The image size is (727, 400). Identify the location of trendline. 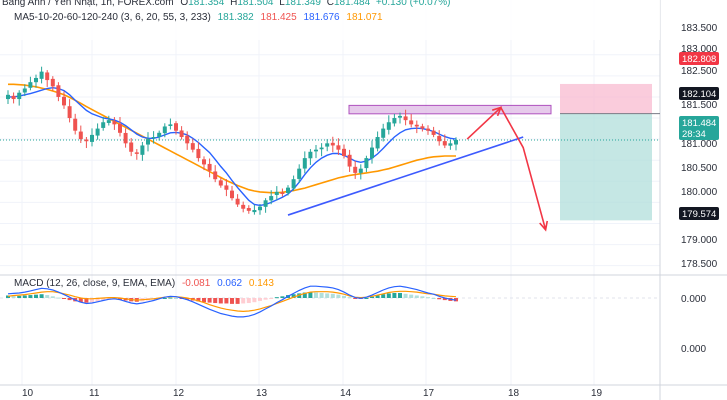
(405, 176).